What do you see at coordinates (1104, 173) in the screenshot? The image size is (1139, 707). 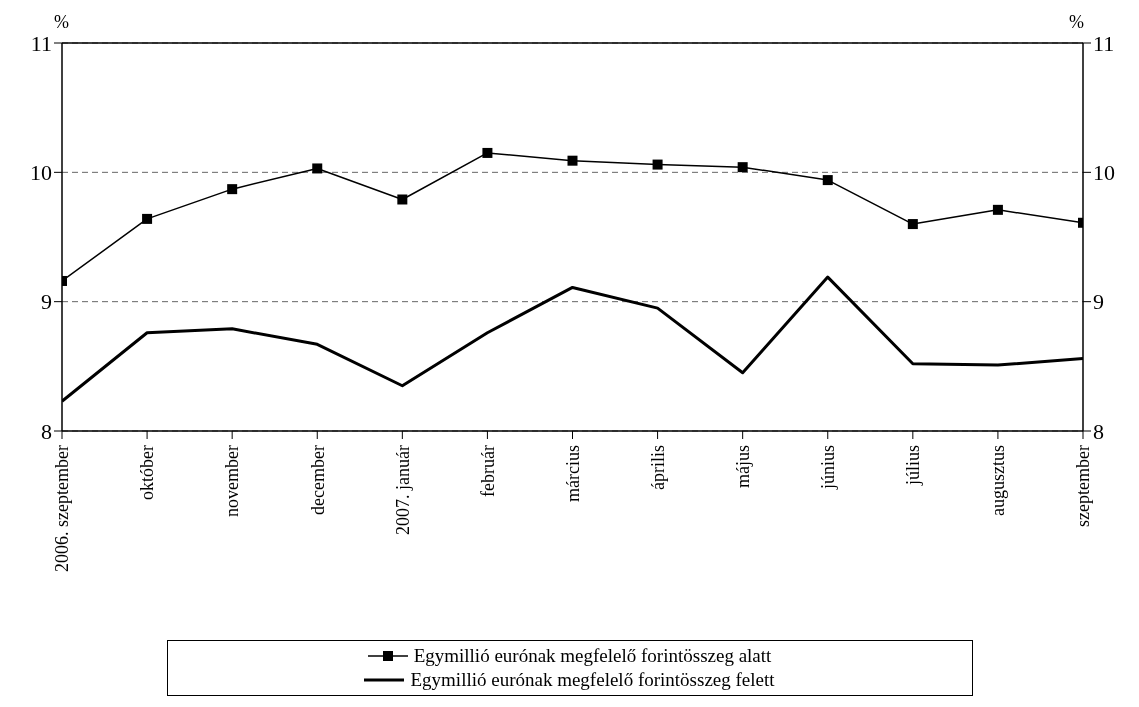 I see `y2-tick-label: 10` at bounding box center [1104, 173].